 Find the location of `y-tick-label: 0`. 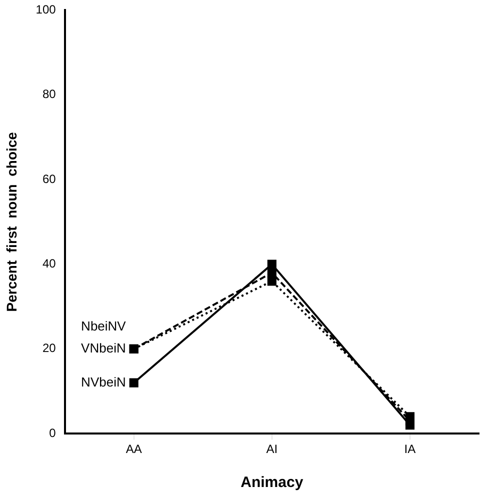

y-tick-label: 0 is located at coordinates (52, 433).